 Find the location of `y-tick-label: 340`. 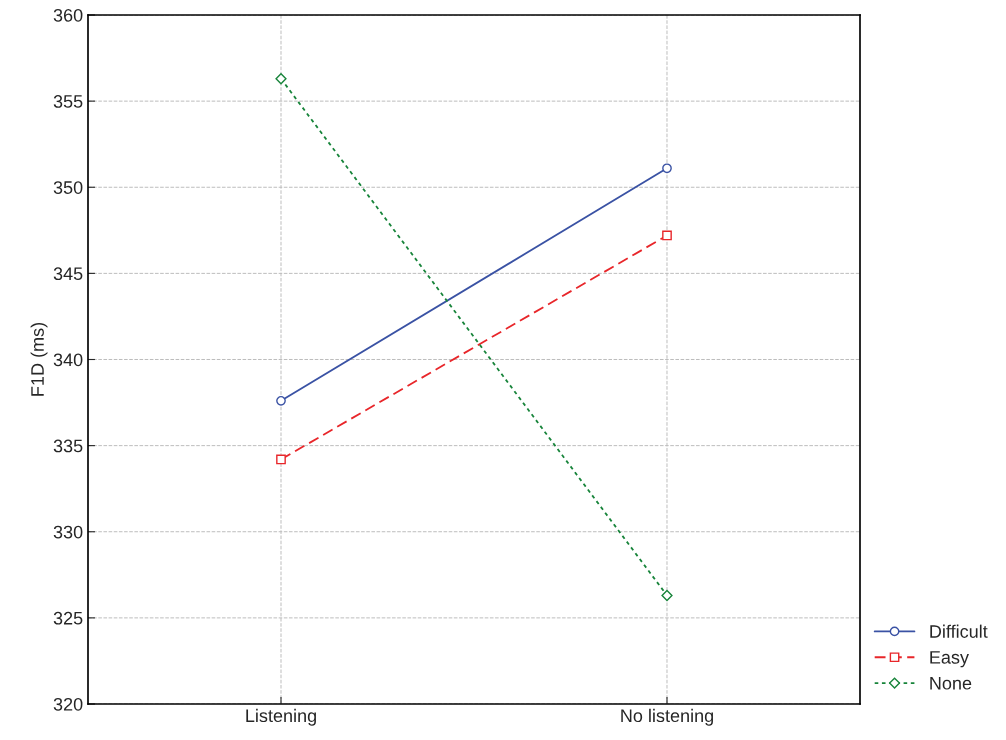

y-tick-label: 340 is located at coordinates (68, 360).